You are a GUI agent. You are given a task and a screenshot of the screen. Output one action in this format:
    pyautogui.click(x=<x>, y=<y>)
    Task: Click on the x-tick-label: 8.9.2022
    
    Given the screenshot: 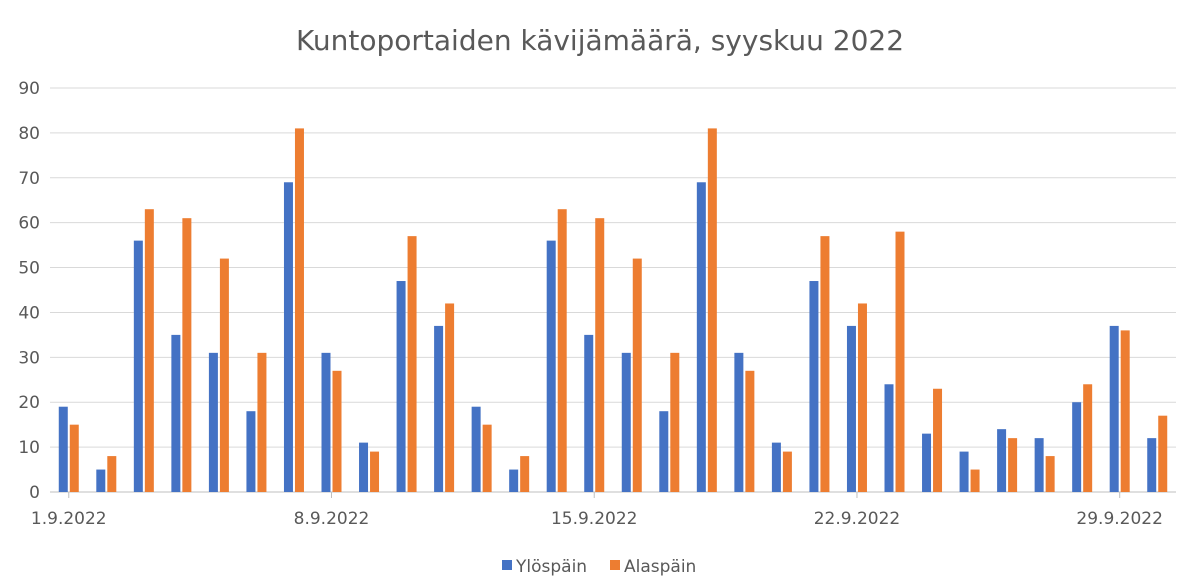 What is the action you would take?
    pyautogui.click(x=332, y=519)
    